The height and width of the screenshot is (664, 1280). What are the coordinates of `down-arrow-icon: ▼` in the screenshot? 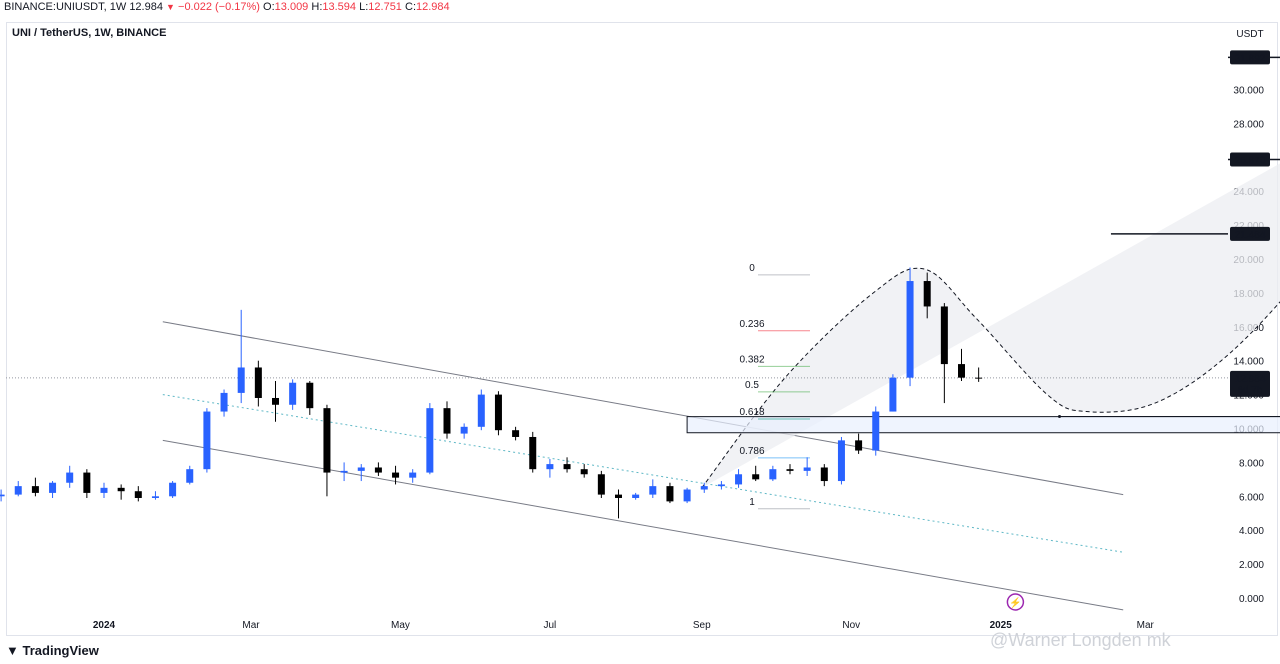 It's located at (170, 7).